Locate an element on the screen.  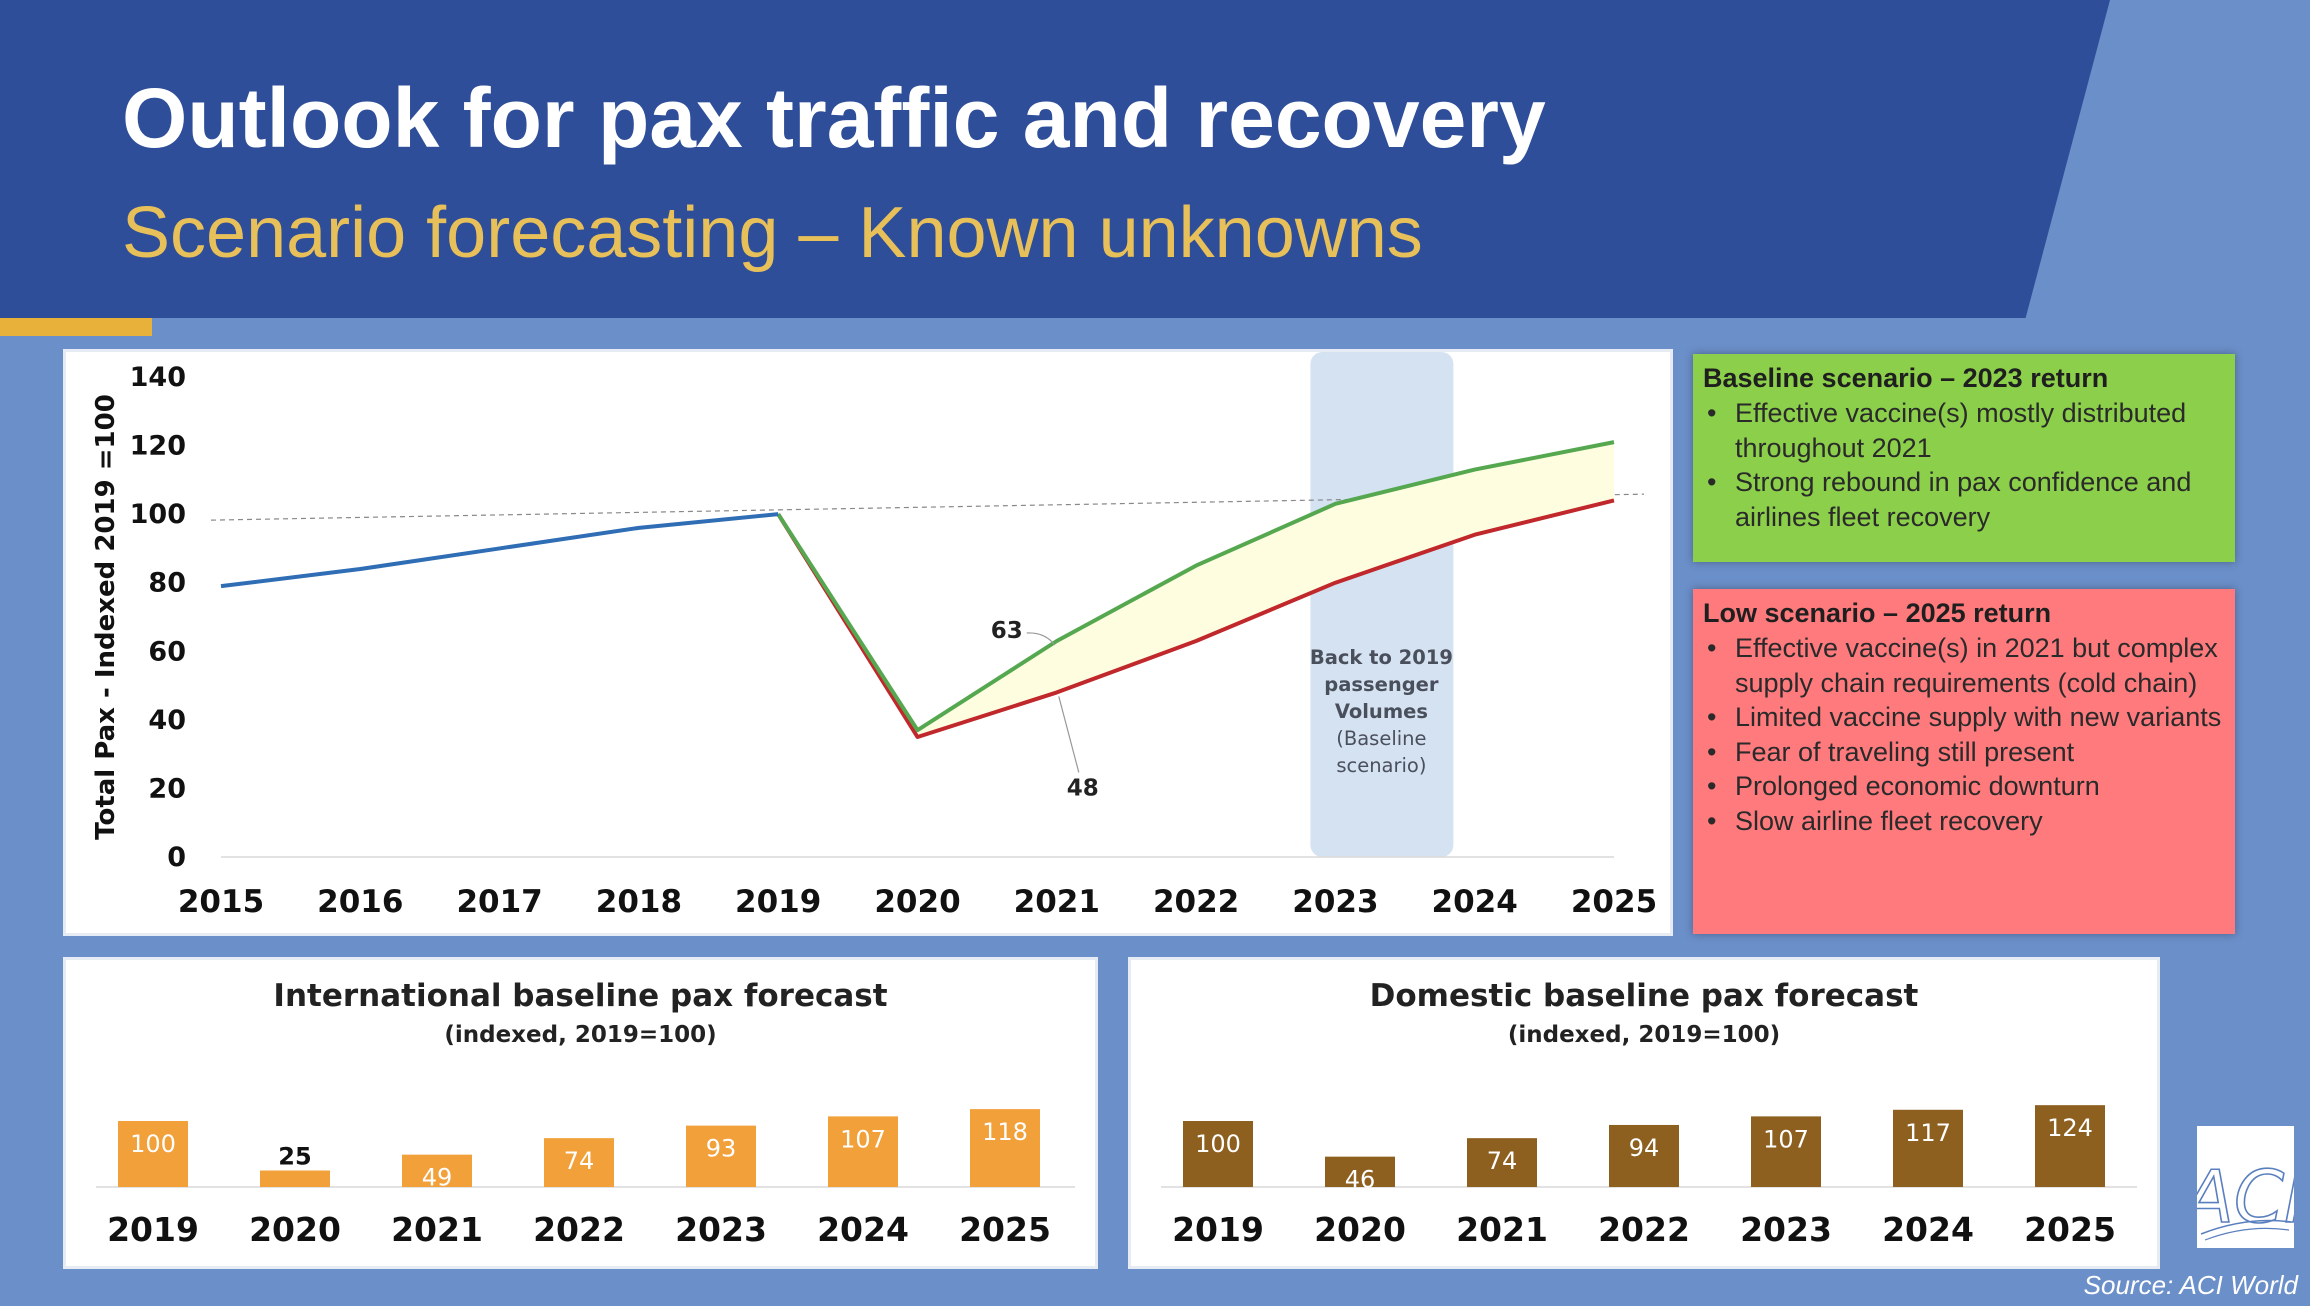
page-subtitle: Scenario forecasting – Known unknowns is located at coordinates (772, 233).